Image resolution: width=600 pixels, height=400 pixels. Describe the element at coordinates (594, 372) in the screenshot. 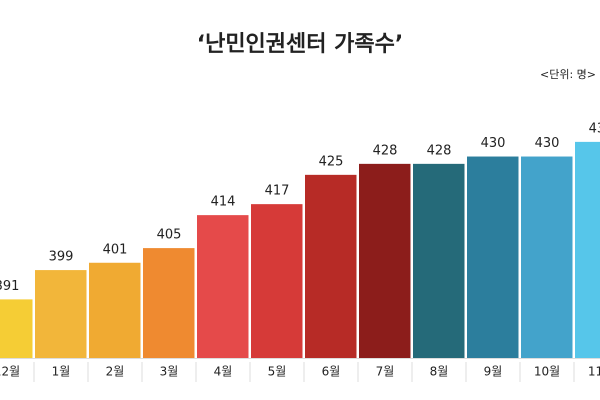

I see `x-tick-label: 11월` at that location.